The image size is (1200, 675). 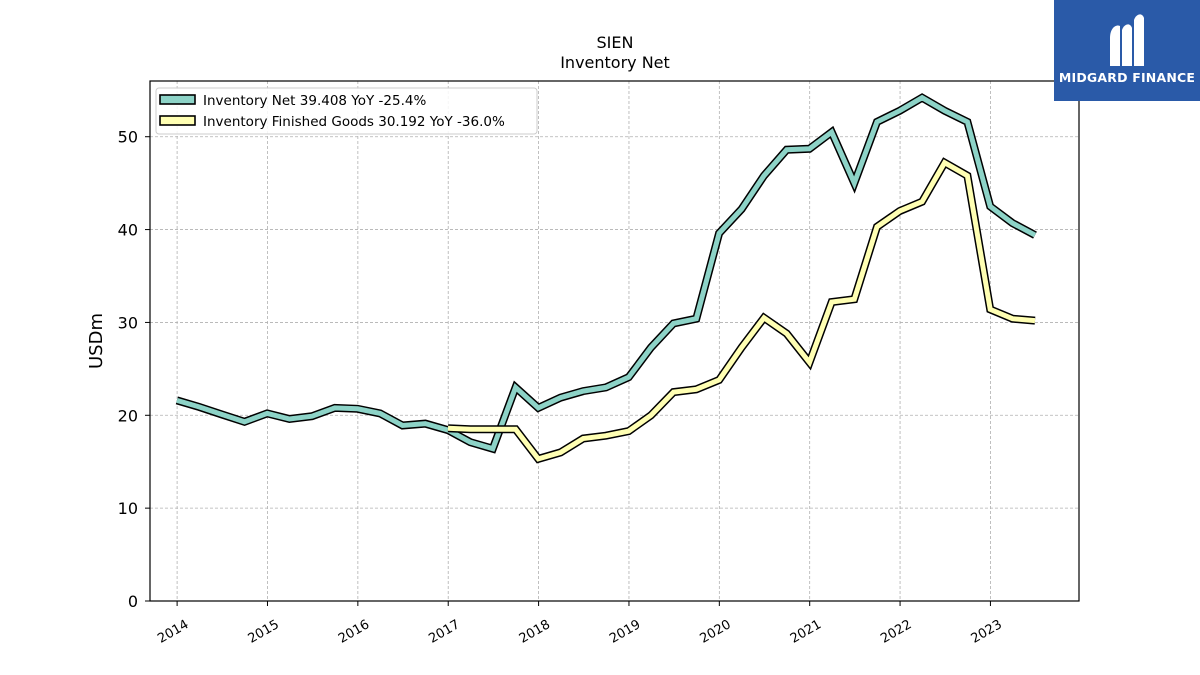 I want to click on chart-title: SIEN, so click(x=615, y=42).